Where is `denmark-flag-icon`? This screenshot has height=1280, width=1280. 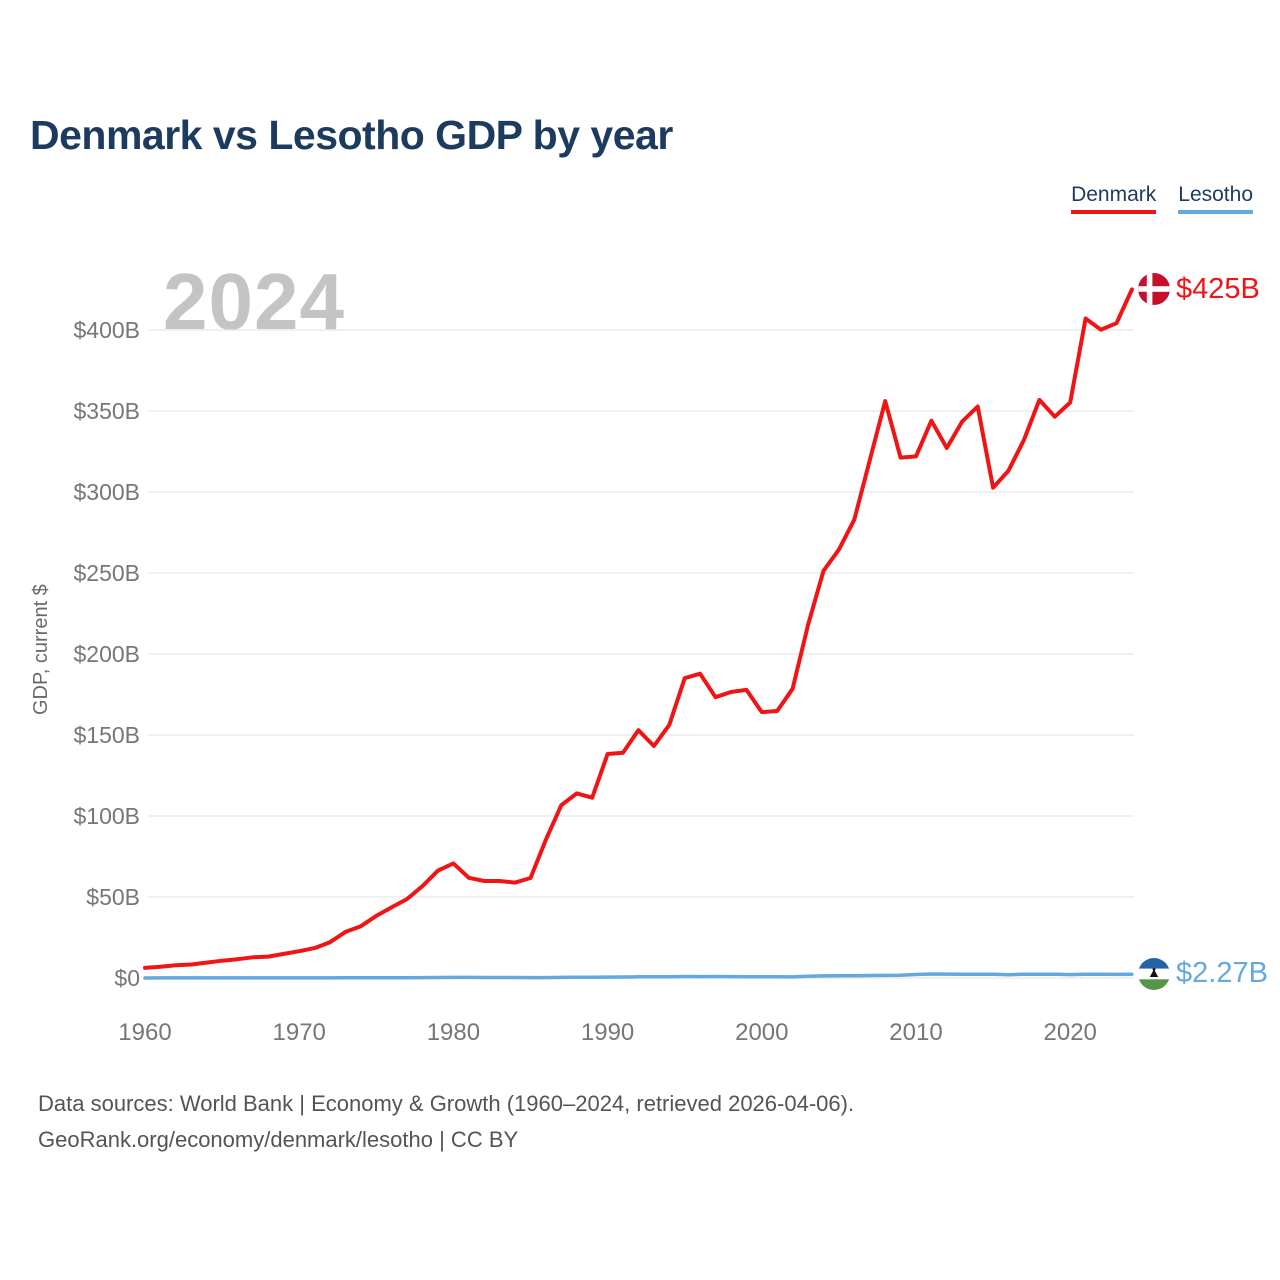
denmark-flag-icon is located at coordinates (1154, 289).